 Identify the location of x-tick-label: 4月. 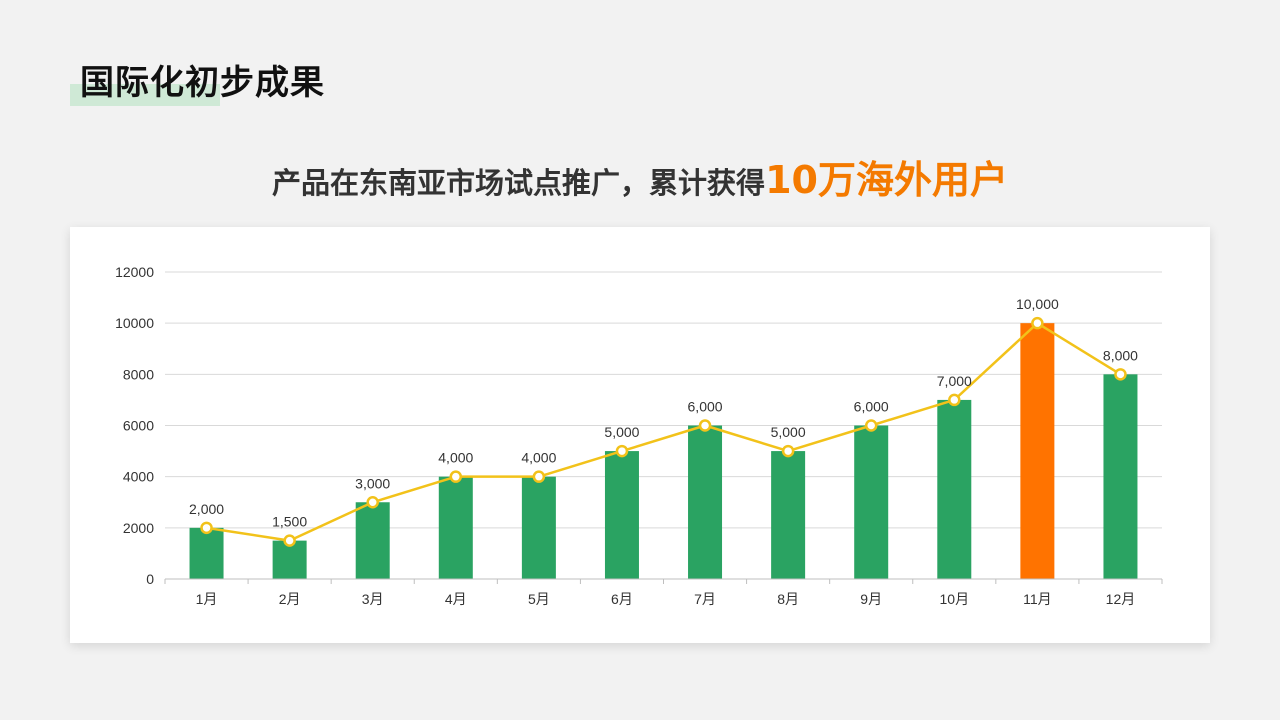
(456, 599).